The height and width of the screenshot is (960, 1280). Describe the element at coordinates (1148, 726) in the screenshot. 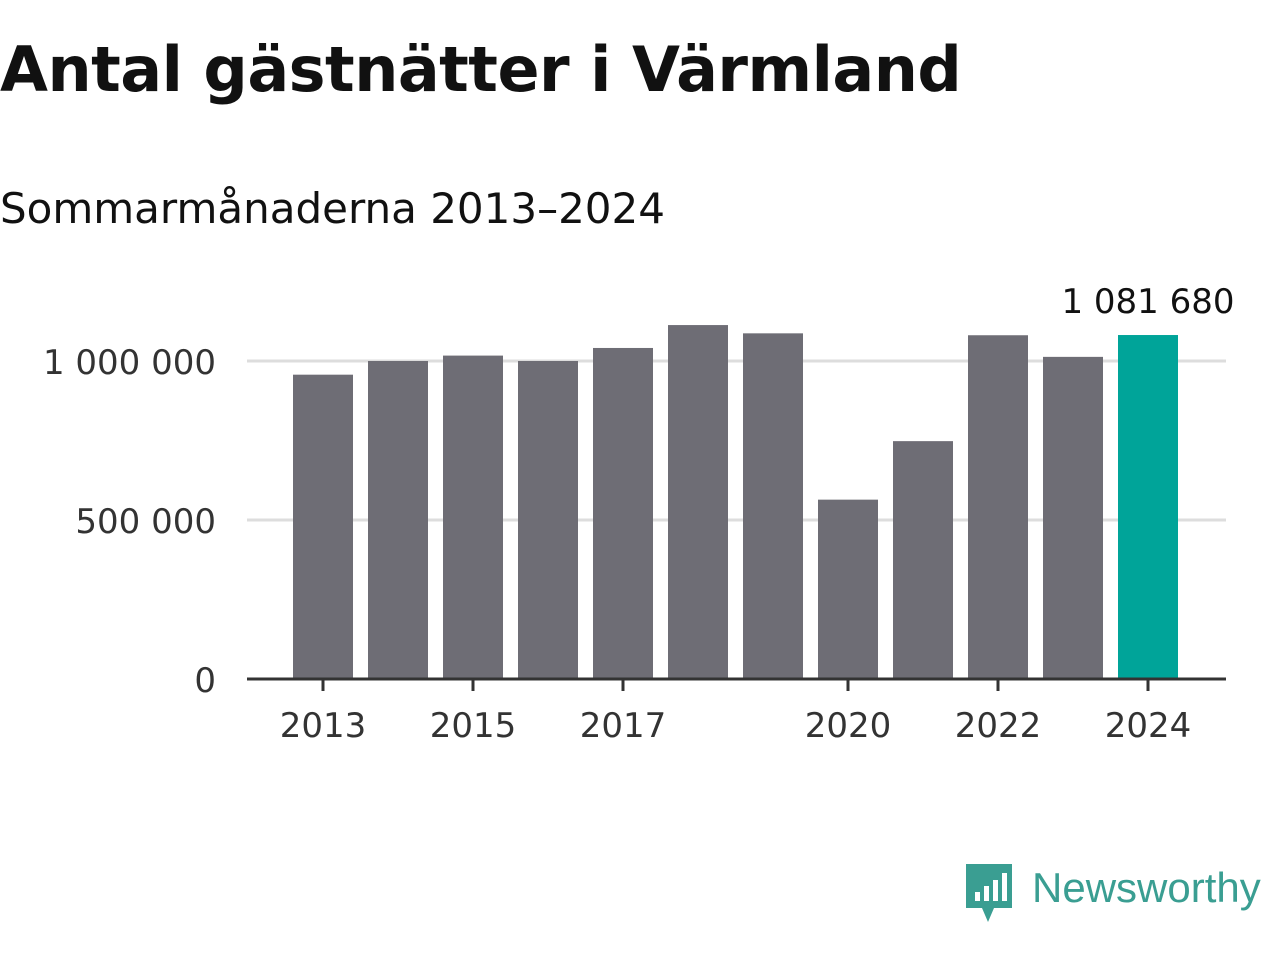

I see `x-tick-label: 2024` at that location.